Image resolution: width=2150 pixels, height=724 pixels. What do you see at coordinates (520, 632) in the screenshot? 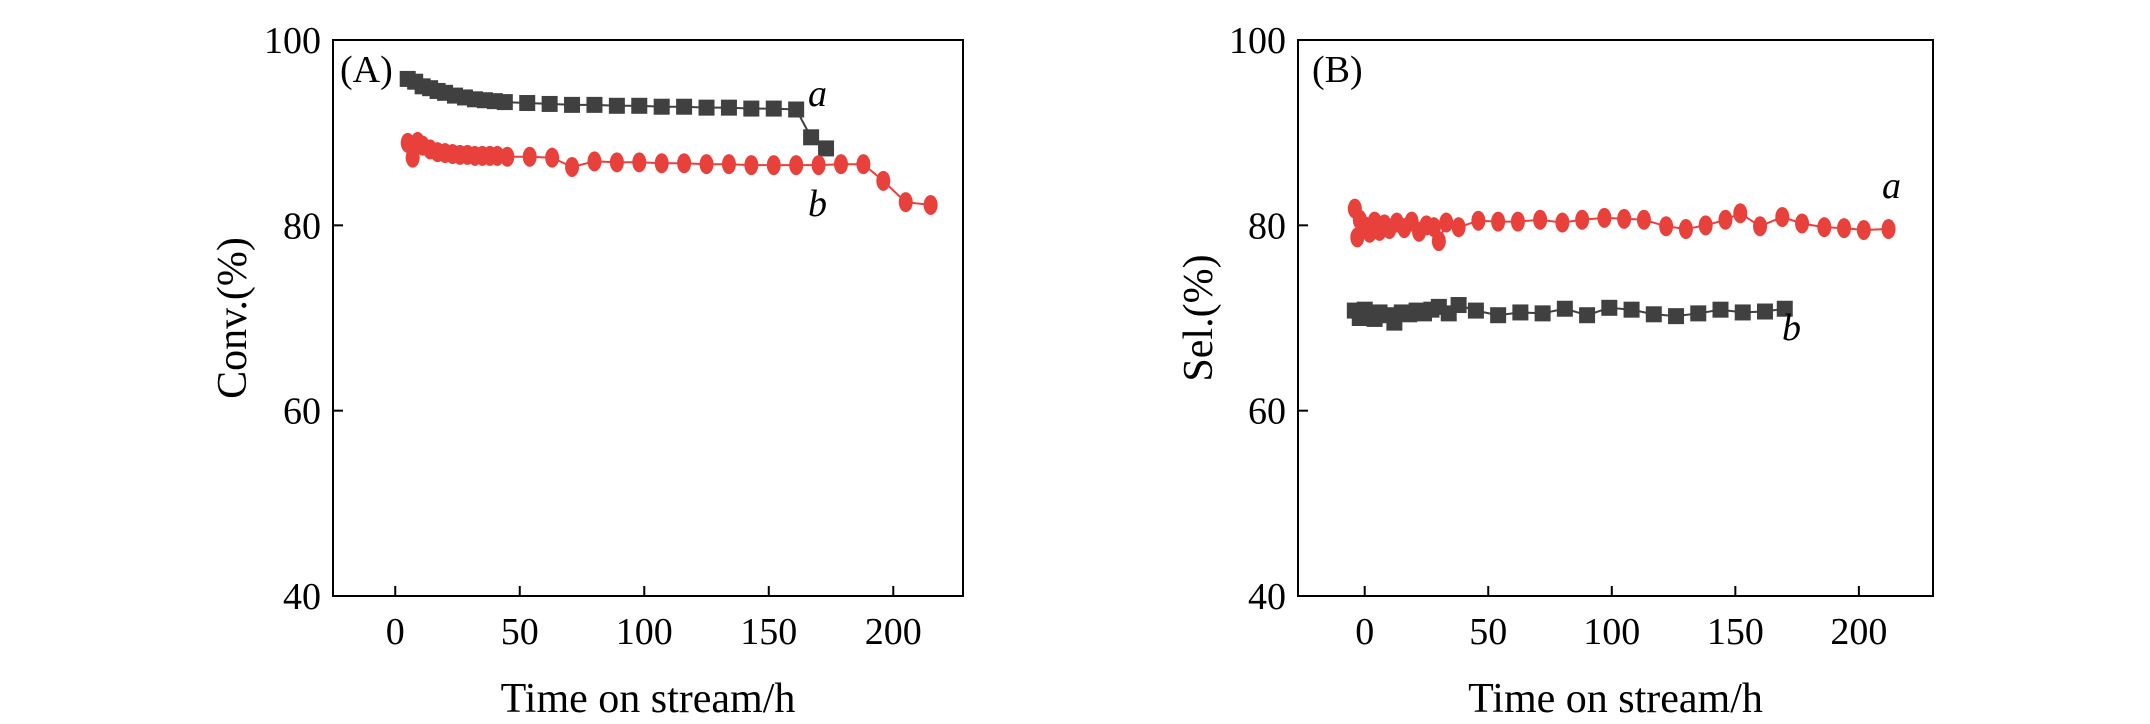
I see `panel-a-x-tick-label: 50` at bounding box center [520, 632].